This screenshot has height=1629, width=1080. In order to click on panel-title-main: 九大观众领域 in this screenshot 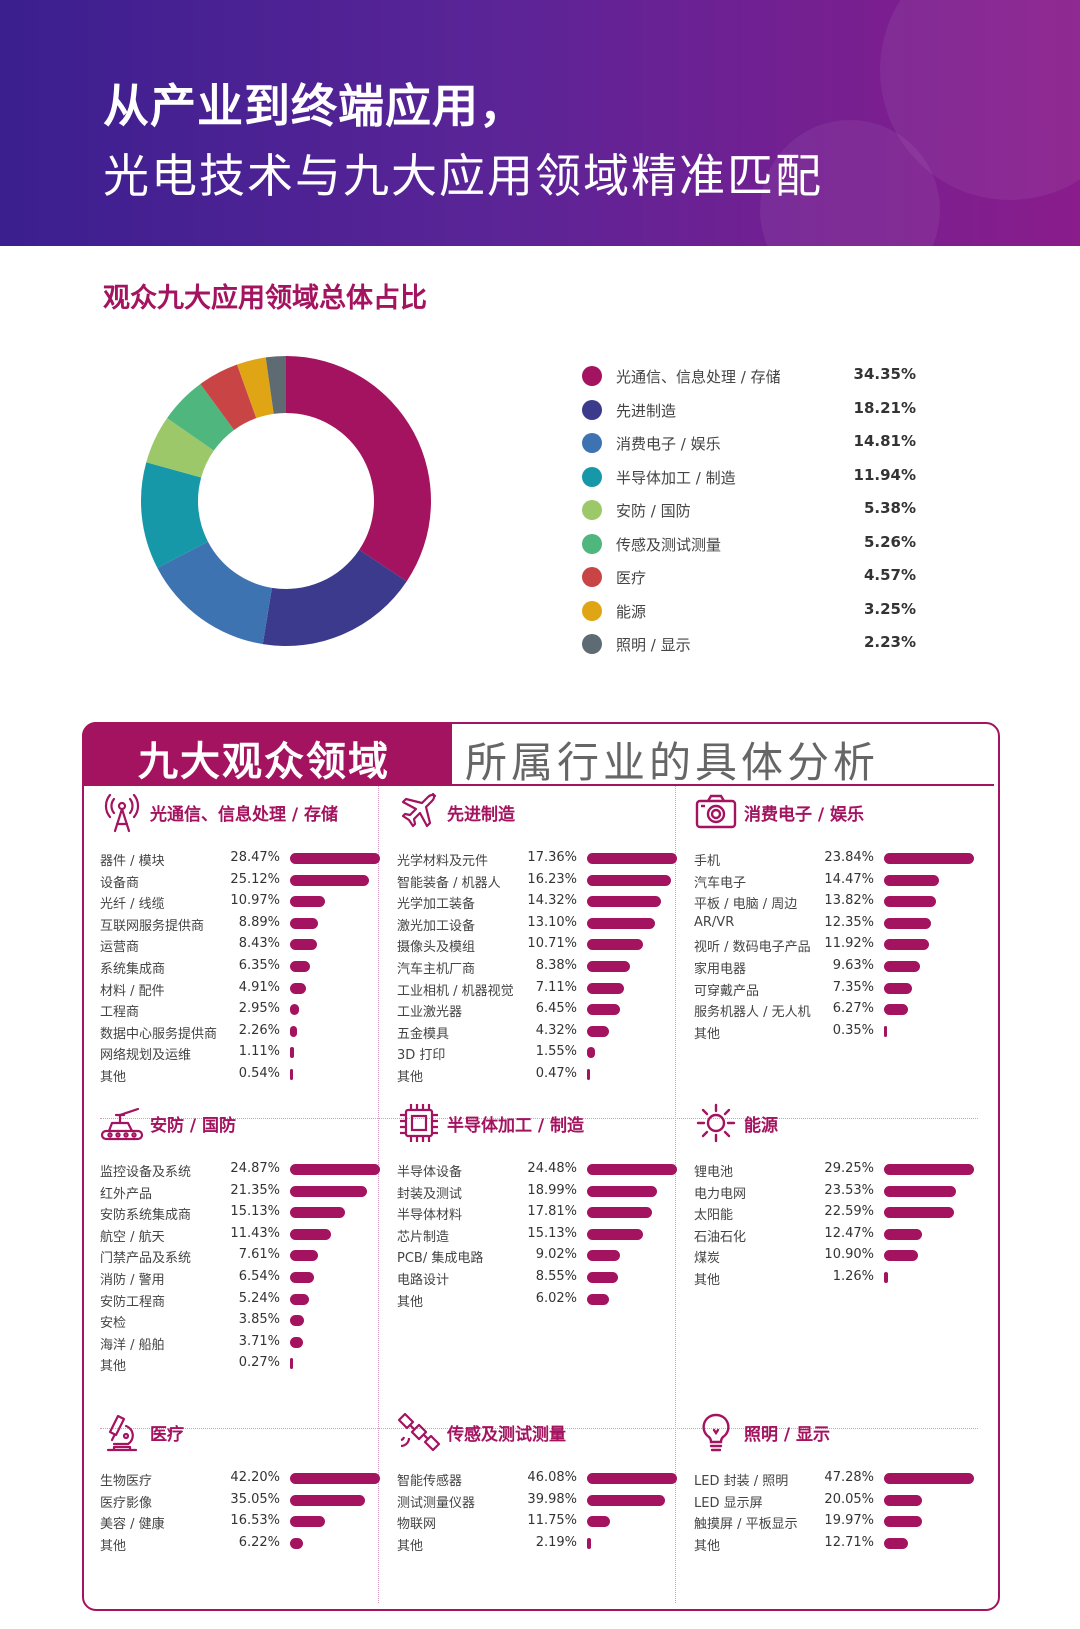, I will do `click(264, 762)`.